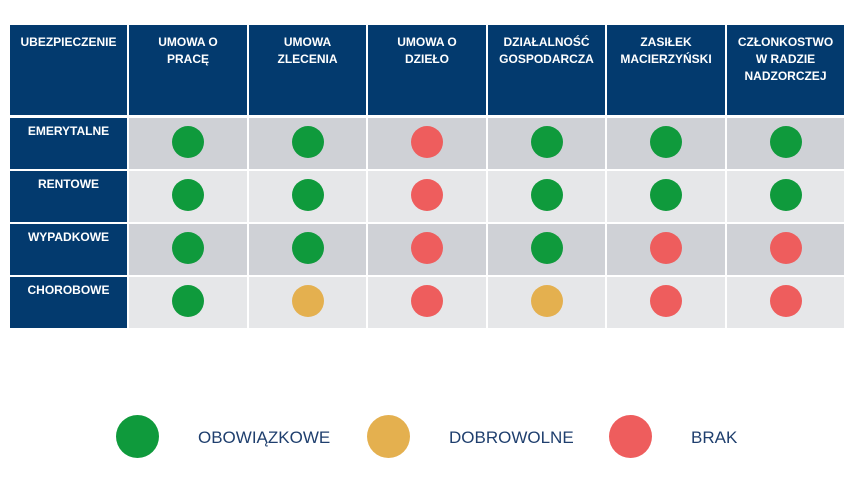  What do you see at coordinates (546, 42) in the screenshot?
I see `header-text: DZIAŁALNOŚĆ` at bounding box center [546, 42].